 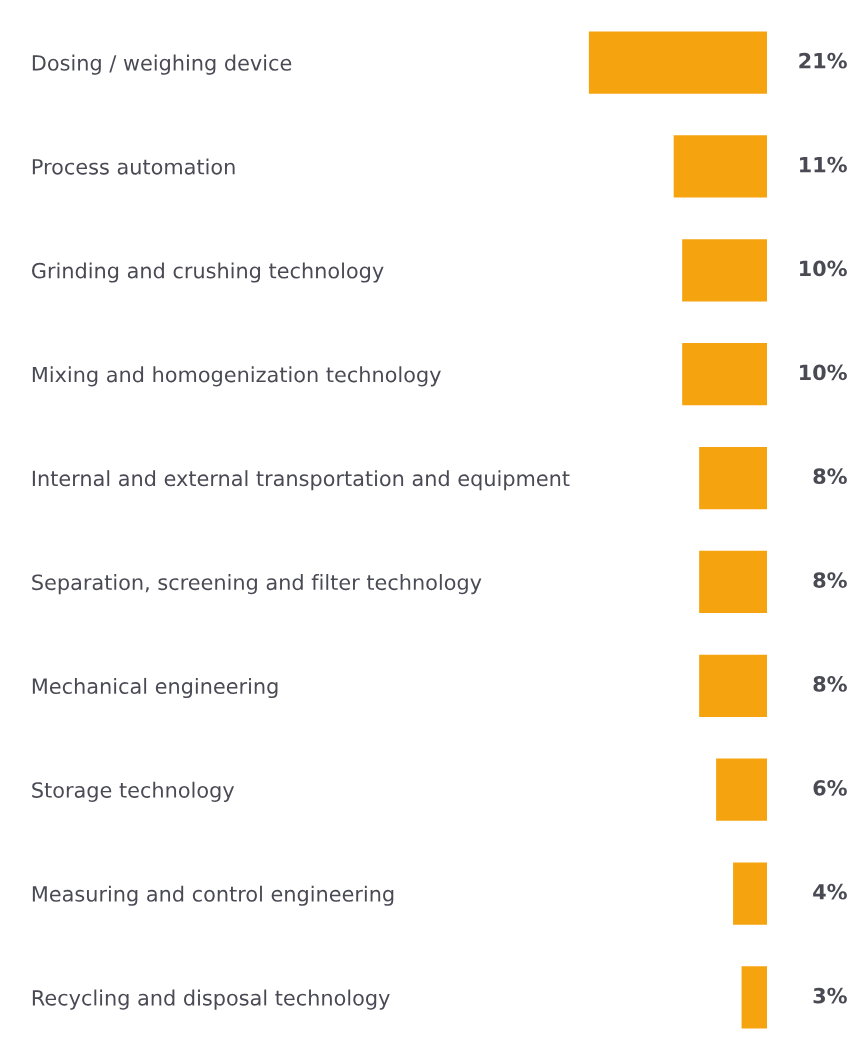 I want to click on data-label: 3%, so click(x=830, y=995).